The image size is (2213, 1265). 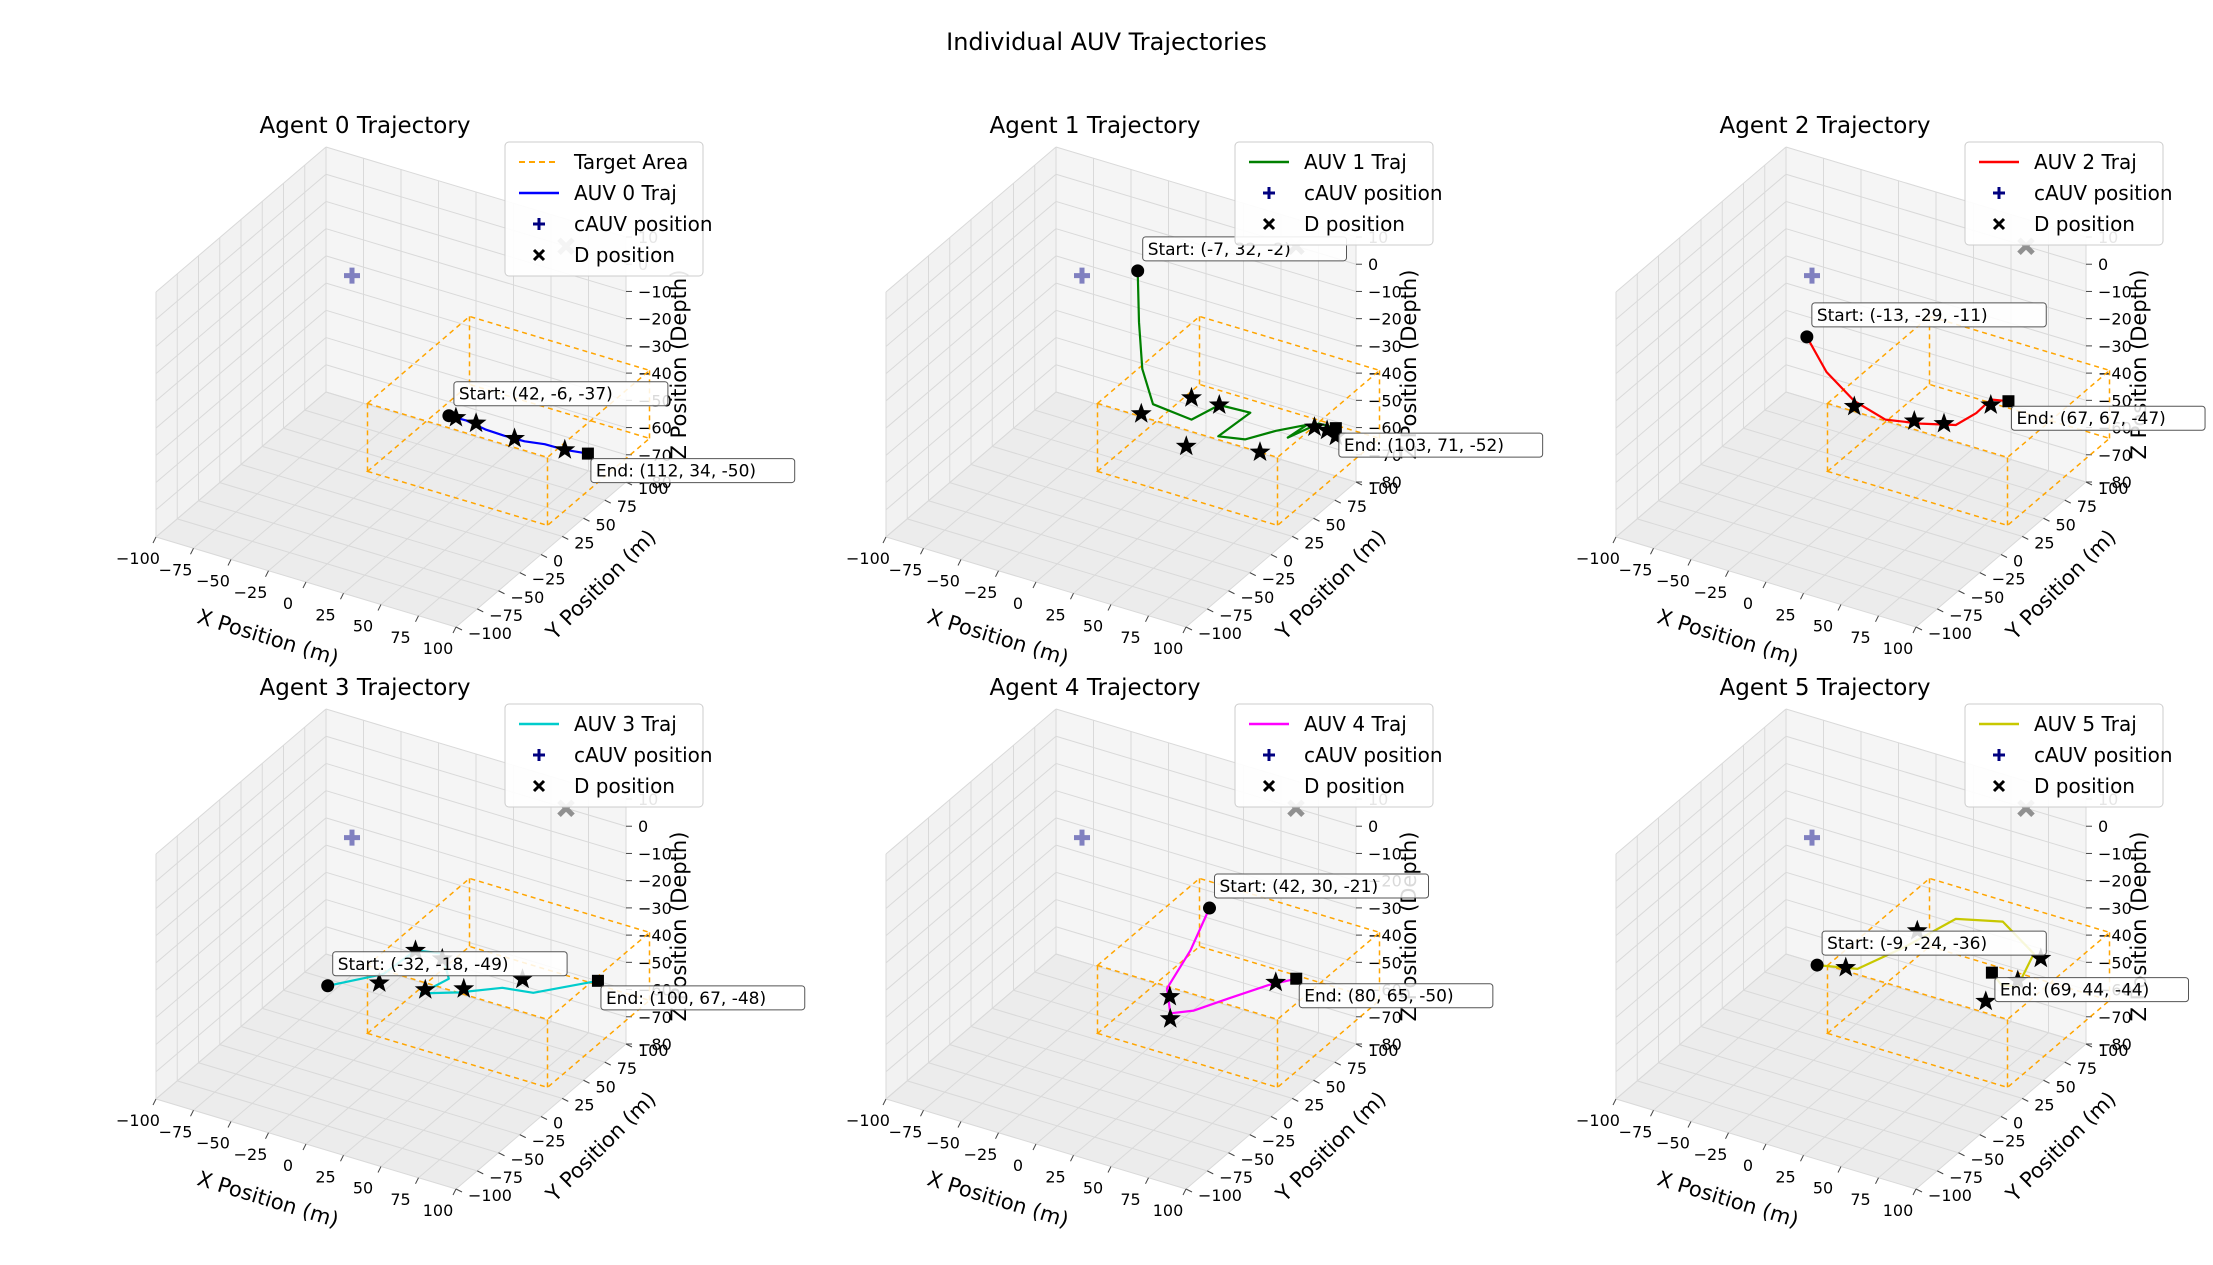 I want to click on subplot-title: Agent 3 Trajectory, so click(x=365, y=688).